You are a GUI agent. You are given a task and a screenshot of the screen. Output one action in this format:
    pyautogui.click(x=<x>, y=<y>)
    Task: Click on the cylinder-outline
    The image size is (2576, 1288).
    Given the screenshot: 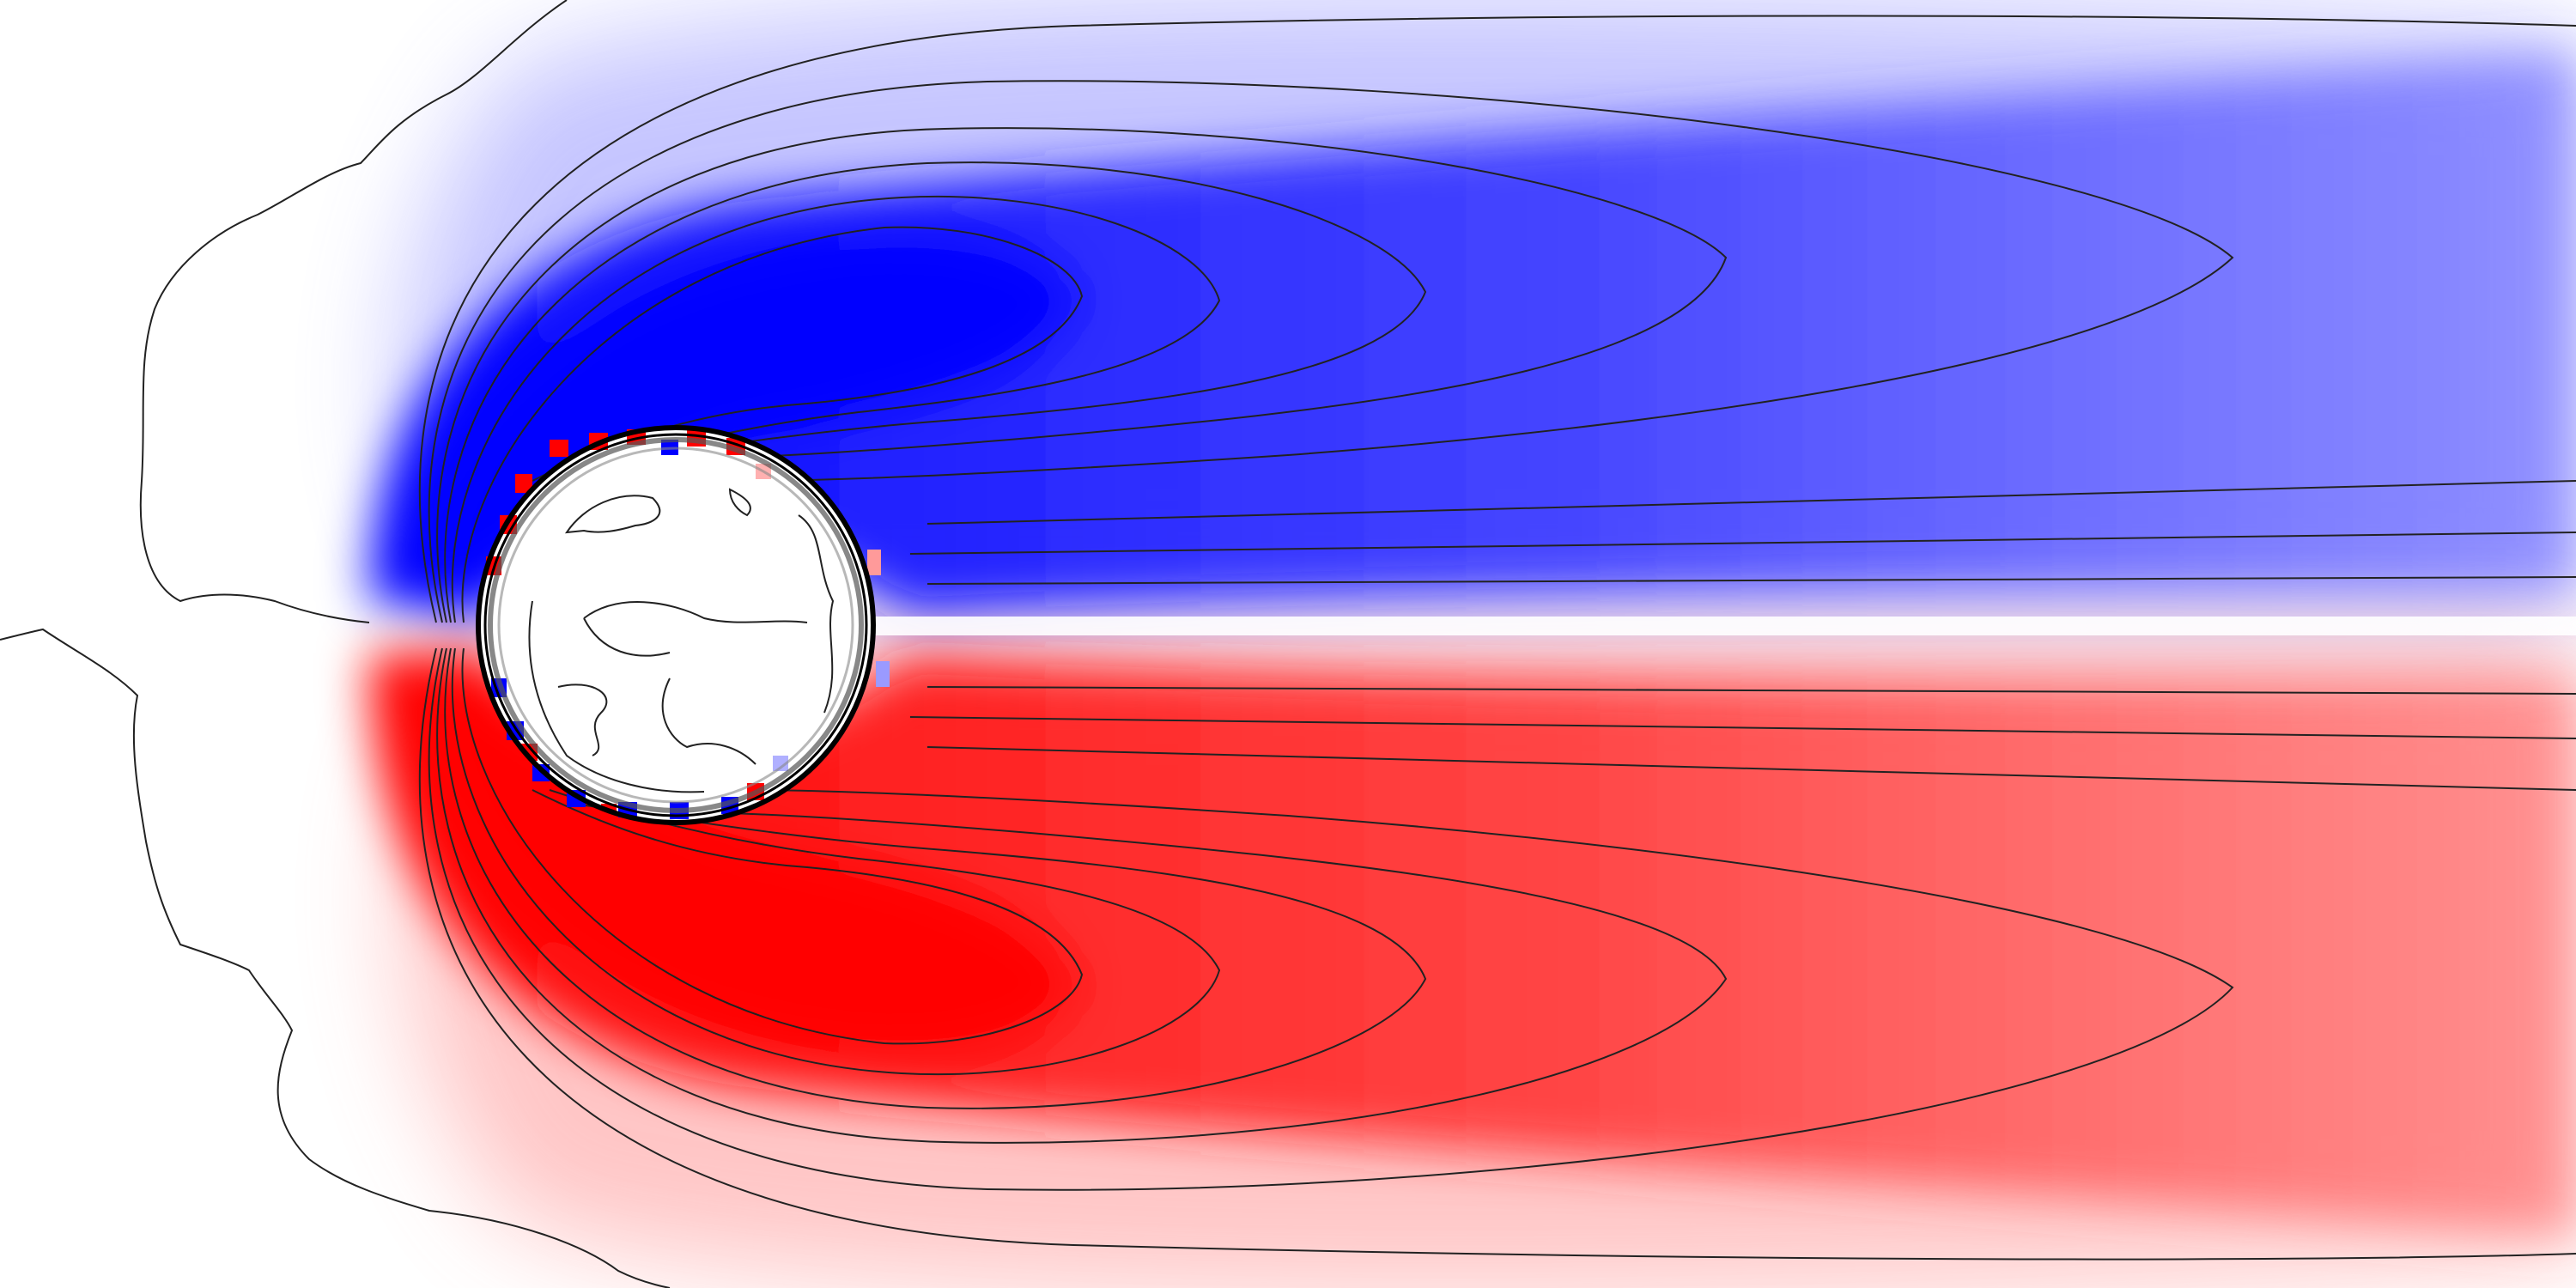 What is the action you would take?
    pyautogui.click(x=676, y=625)
    